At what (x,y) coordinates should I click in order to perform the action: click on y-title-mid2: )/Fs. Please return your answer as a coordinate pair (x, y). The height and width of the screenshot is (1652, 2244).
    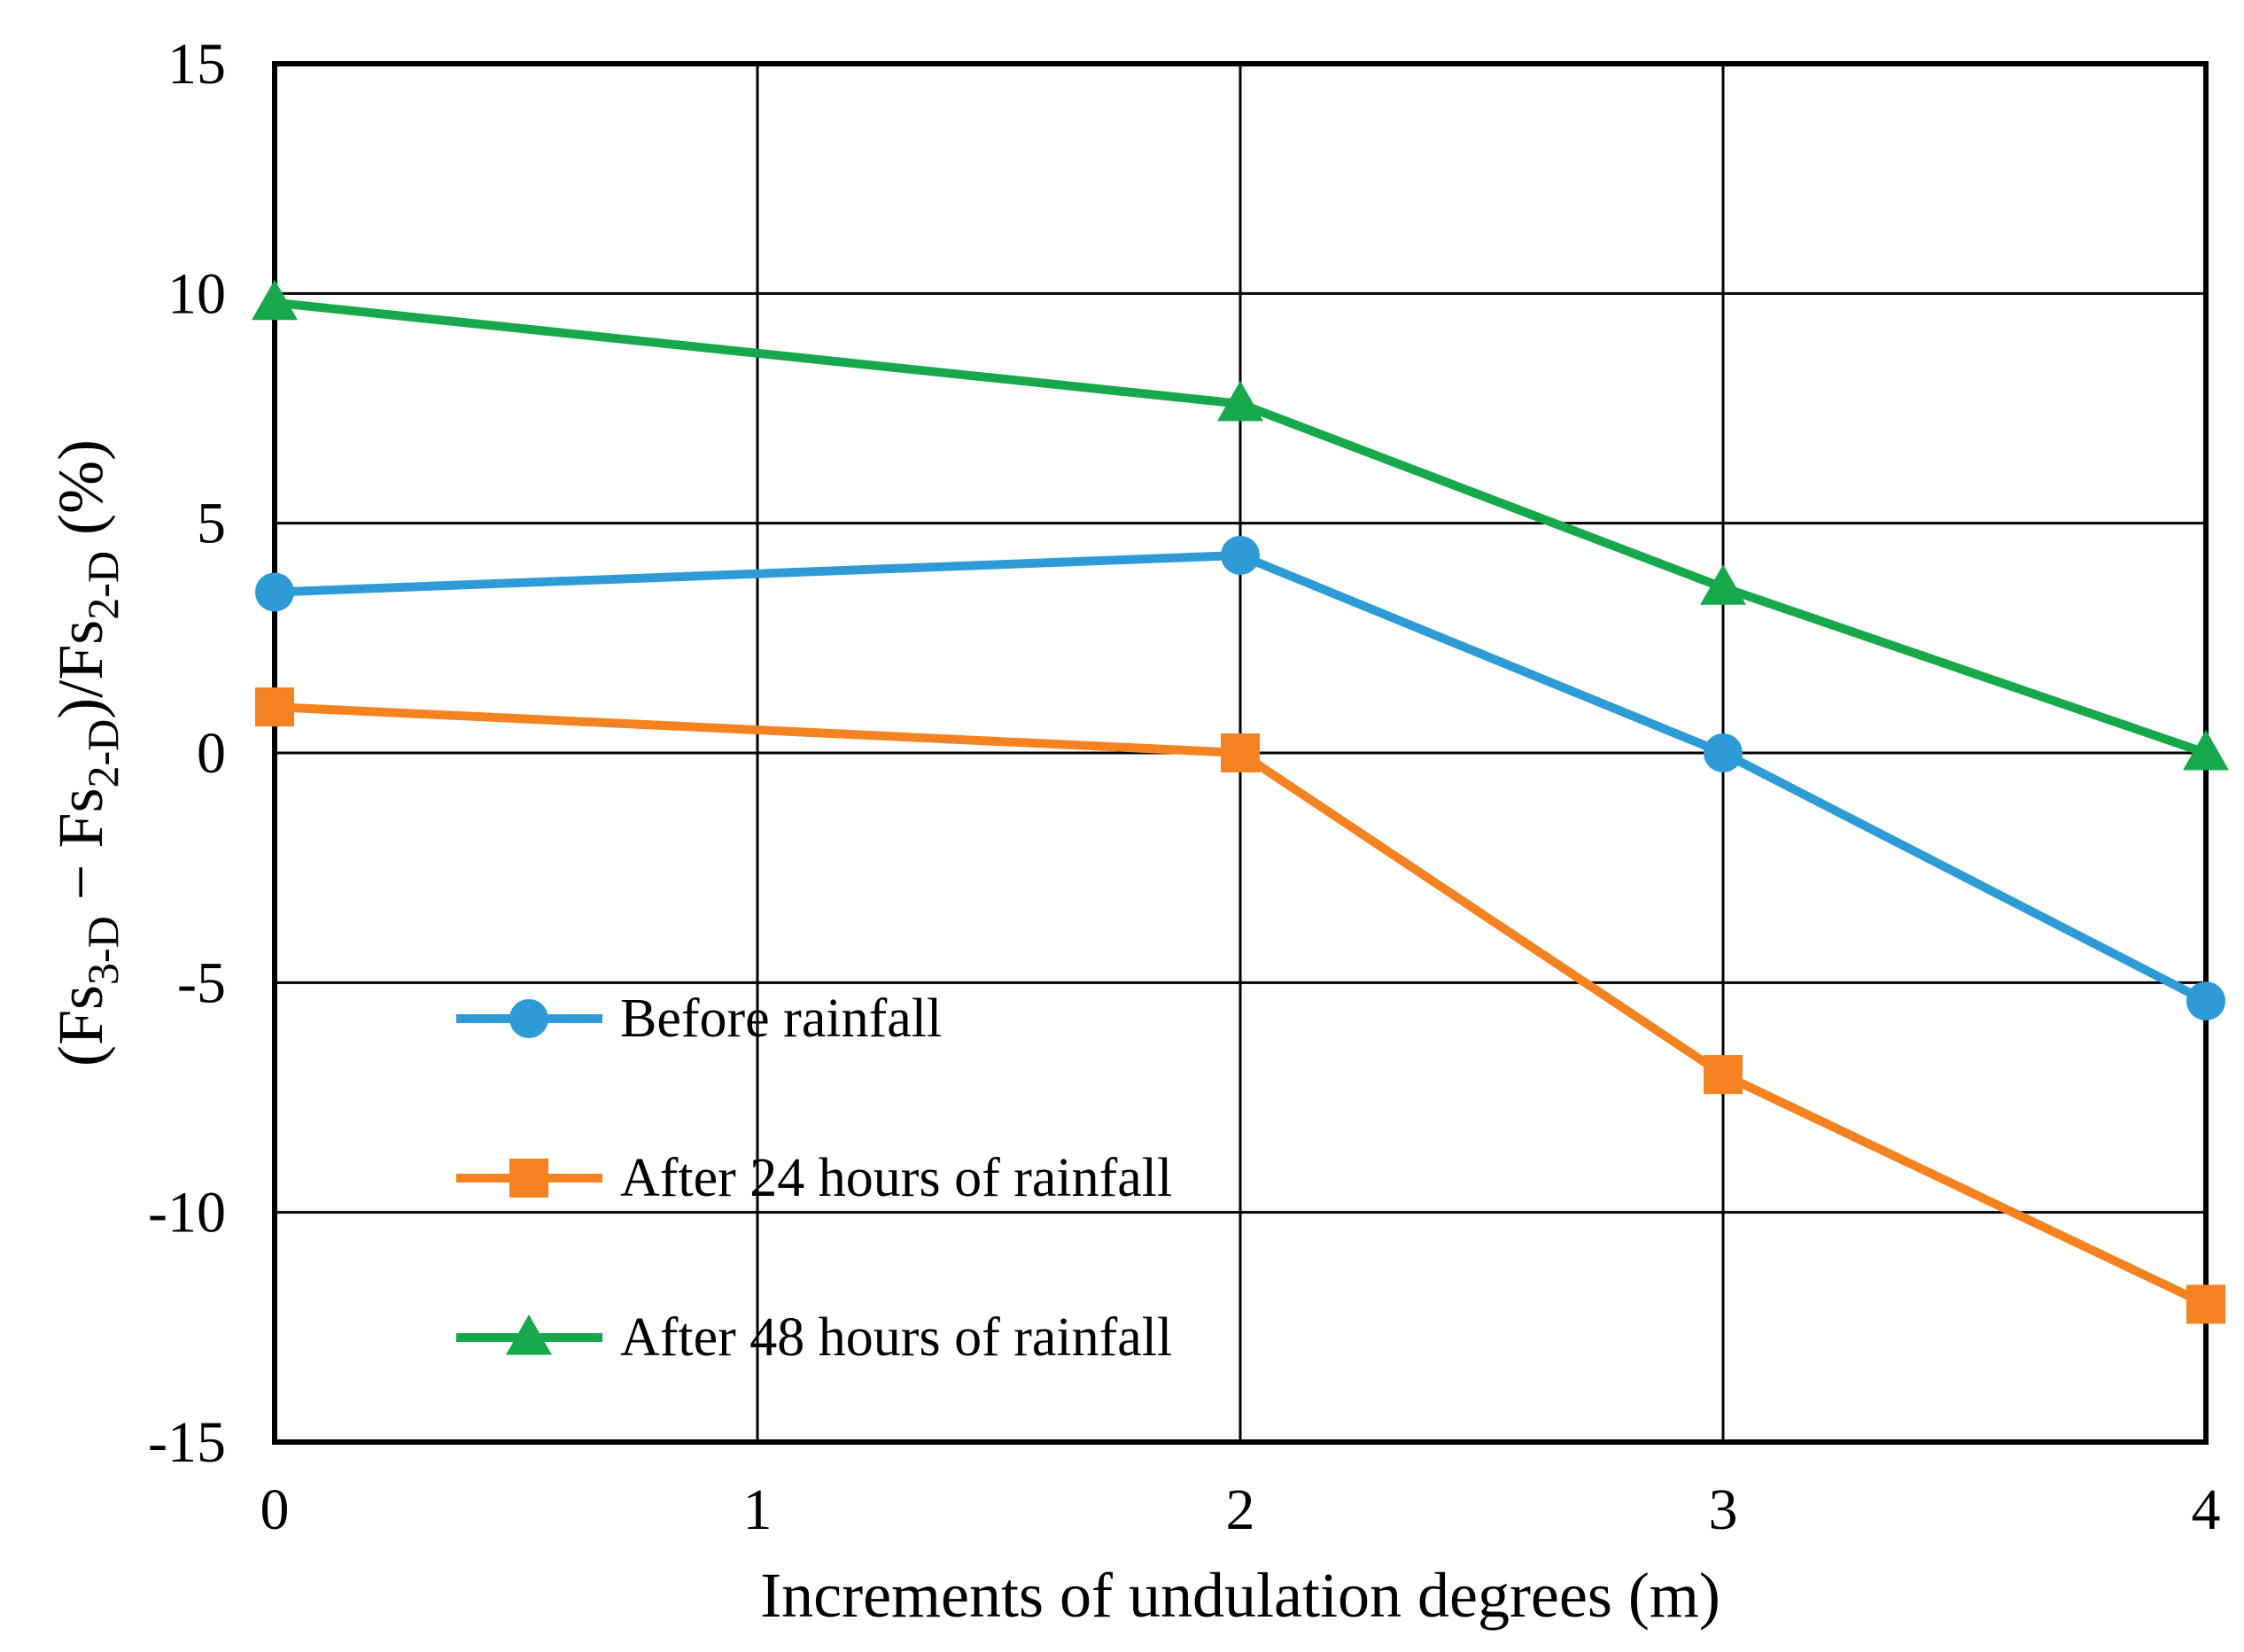
    Looking at the image, I should click on (81, 669).